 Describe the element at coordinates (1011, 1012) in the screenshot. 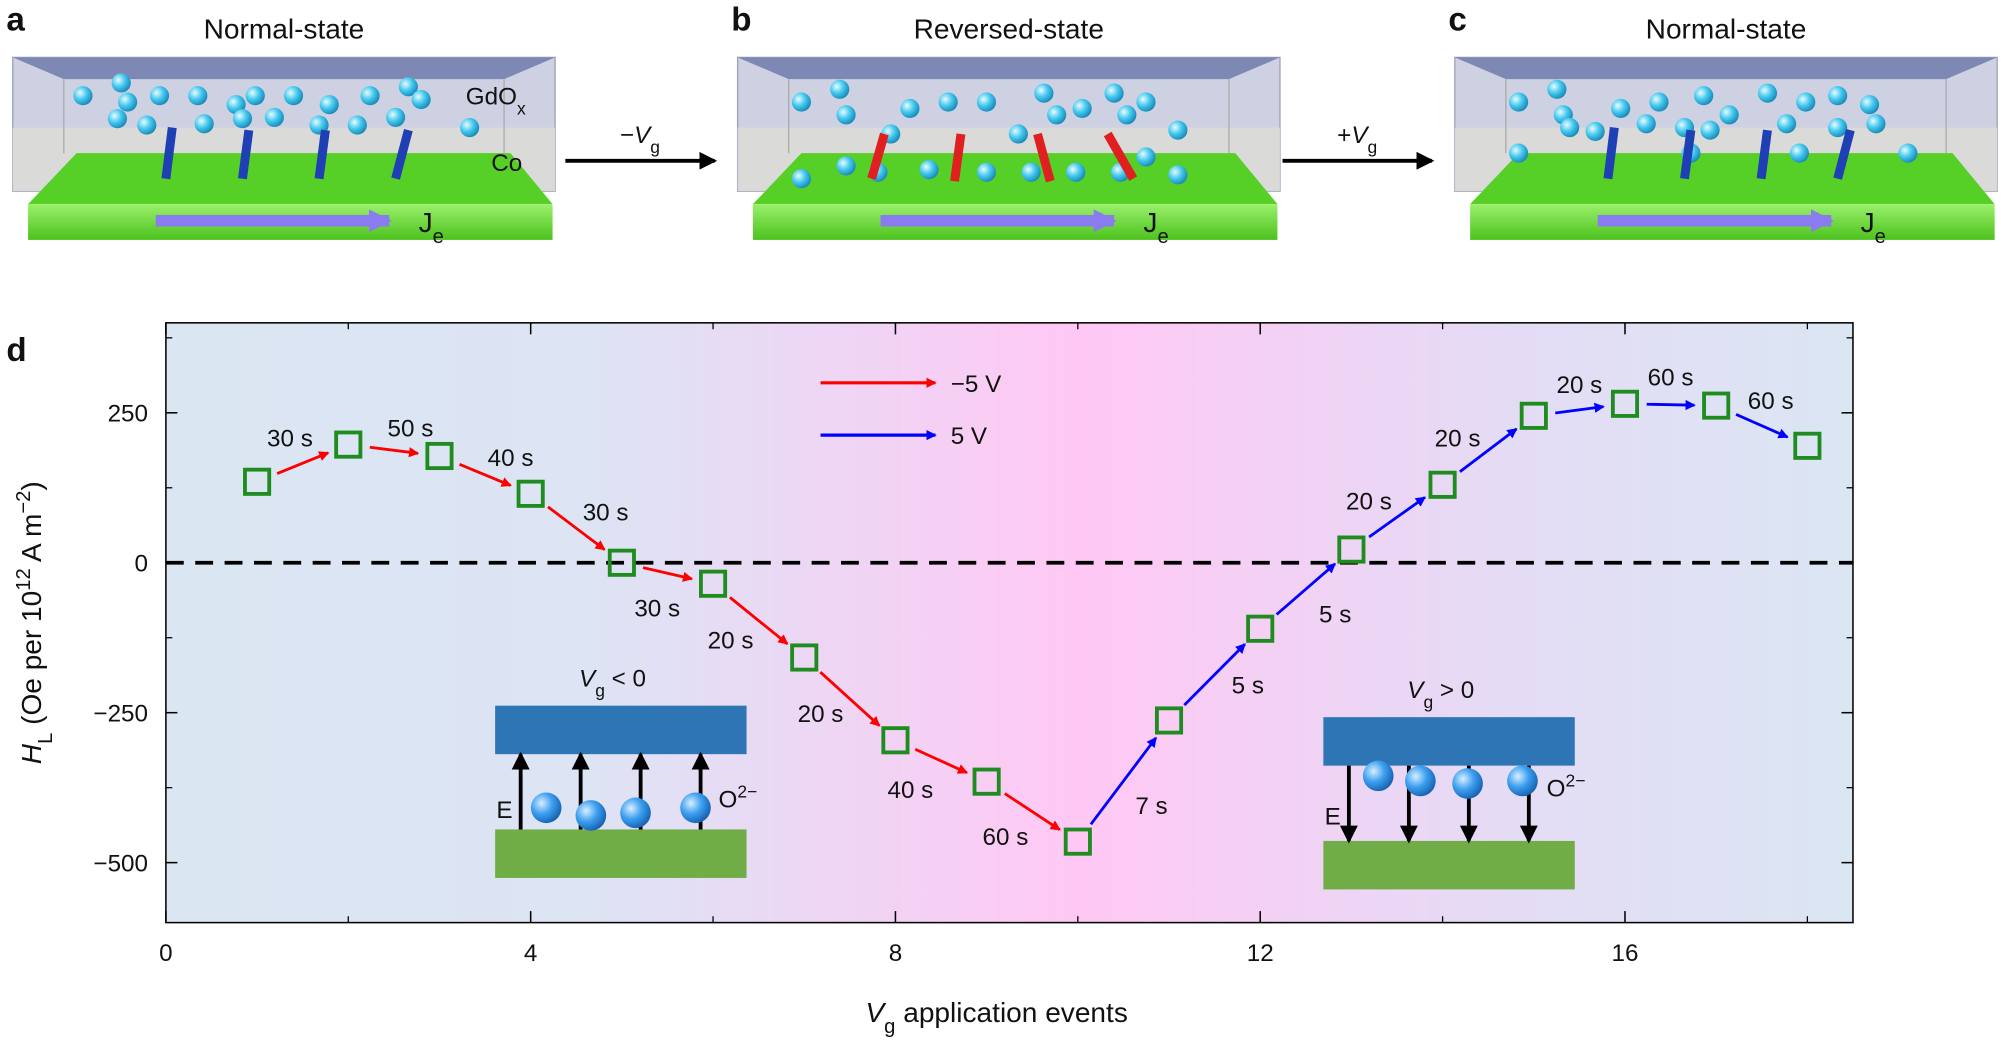

I see `x-axis-label-part: application events` at that location.